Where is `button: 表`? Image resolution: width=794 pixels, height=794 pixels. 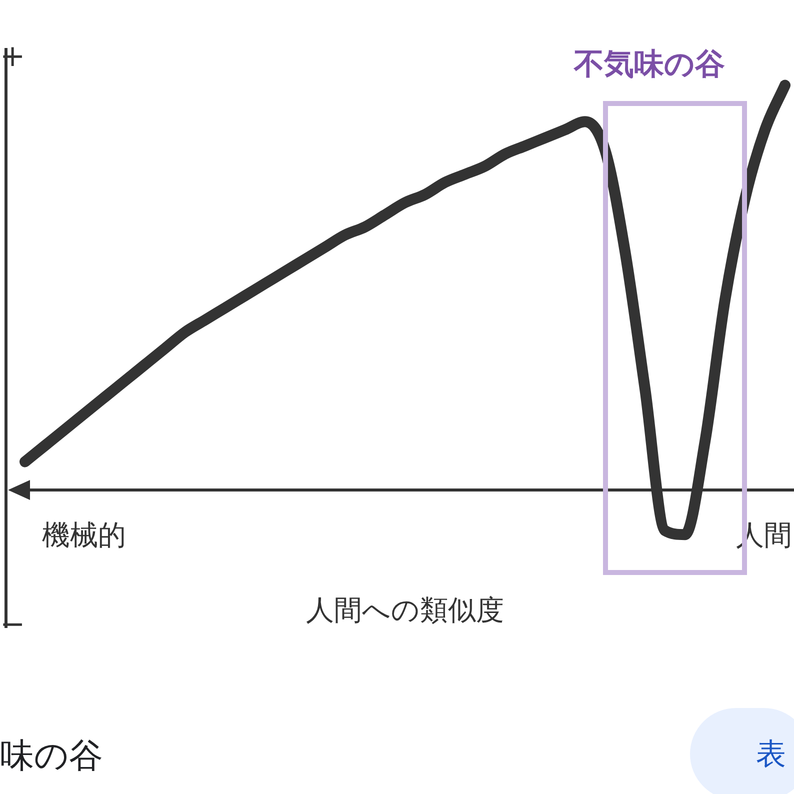 button: 表 is located at coordinates (742, 751).